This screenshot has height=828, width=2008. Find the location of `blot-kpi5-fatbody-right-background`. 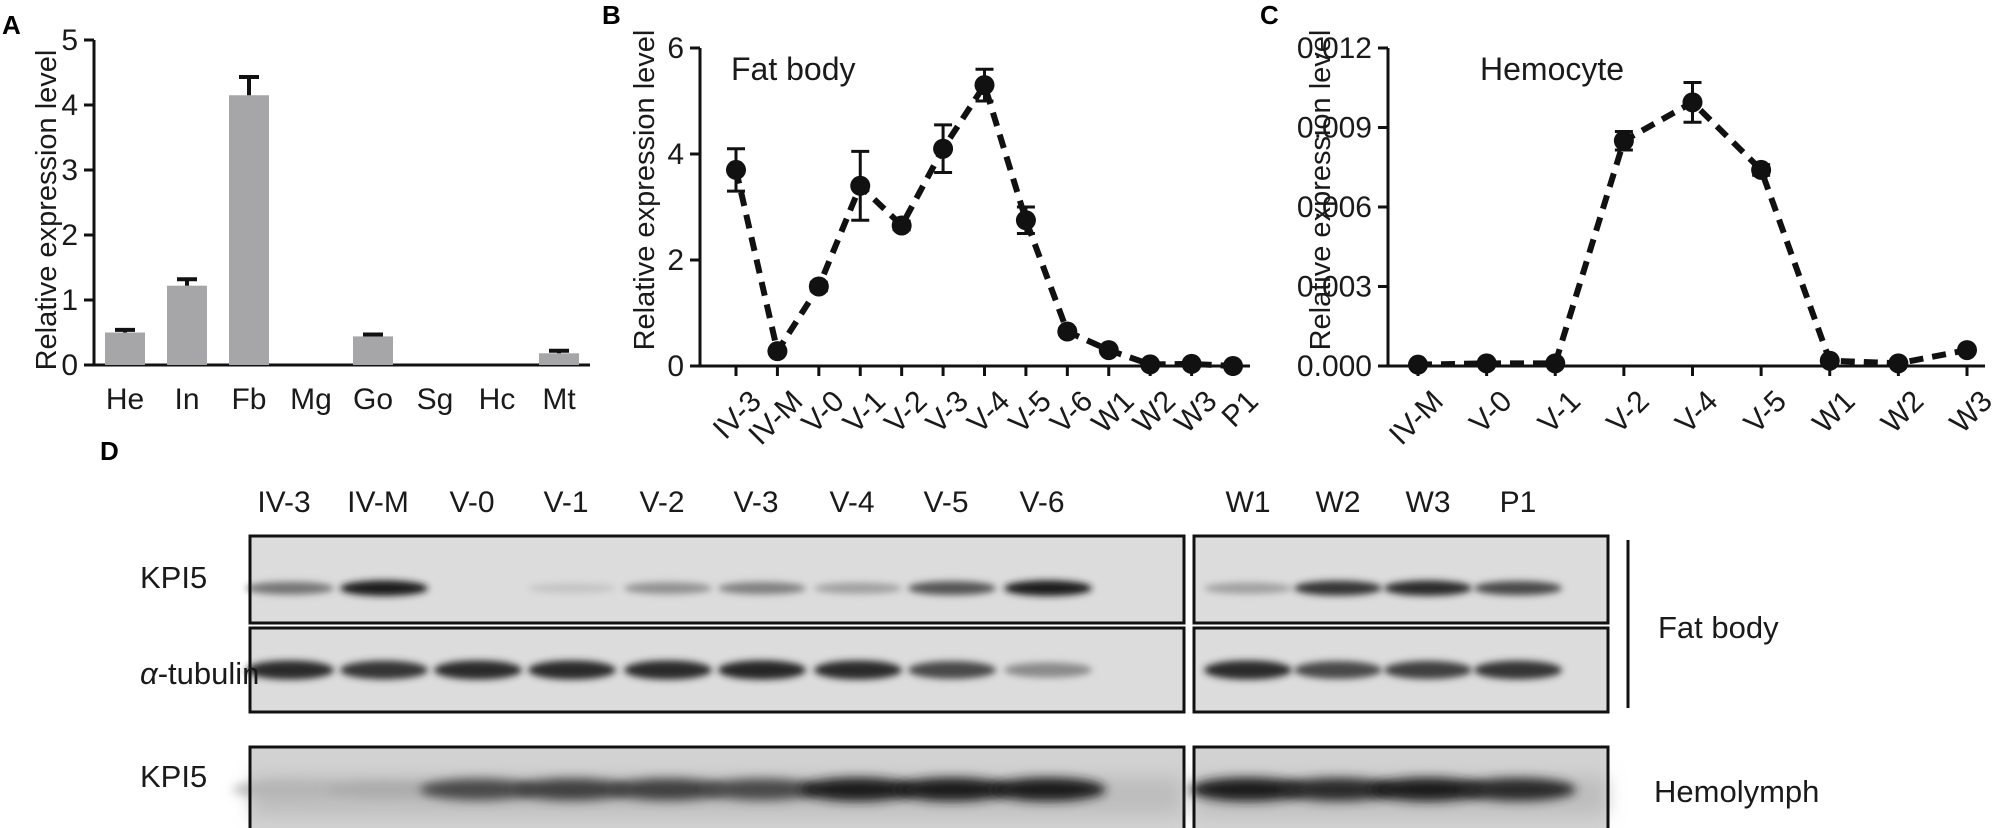

blot-kpi5-fatbody-right-background is located at coordinates (1401, 579).